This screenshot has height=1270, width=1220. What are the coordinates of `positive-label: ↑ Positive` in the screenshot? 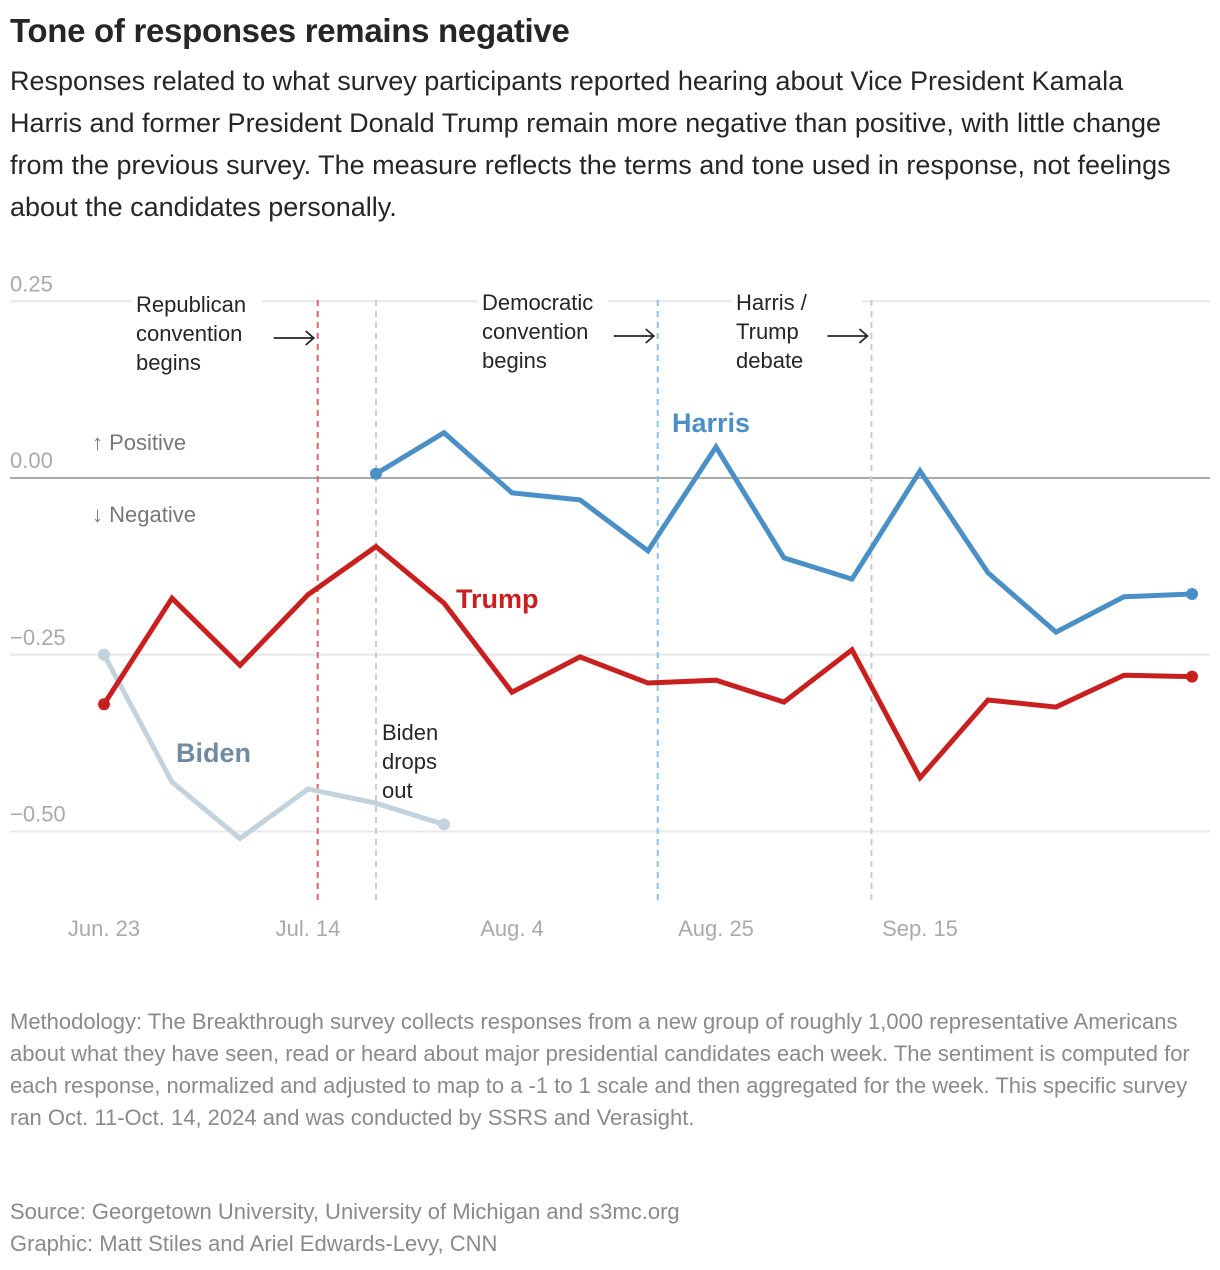 It's located at (139, 442).